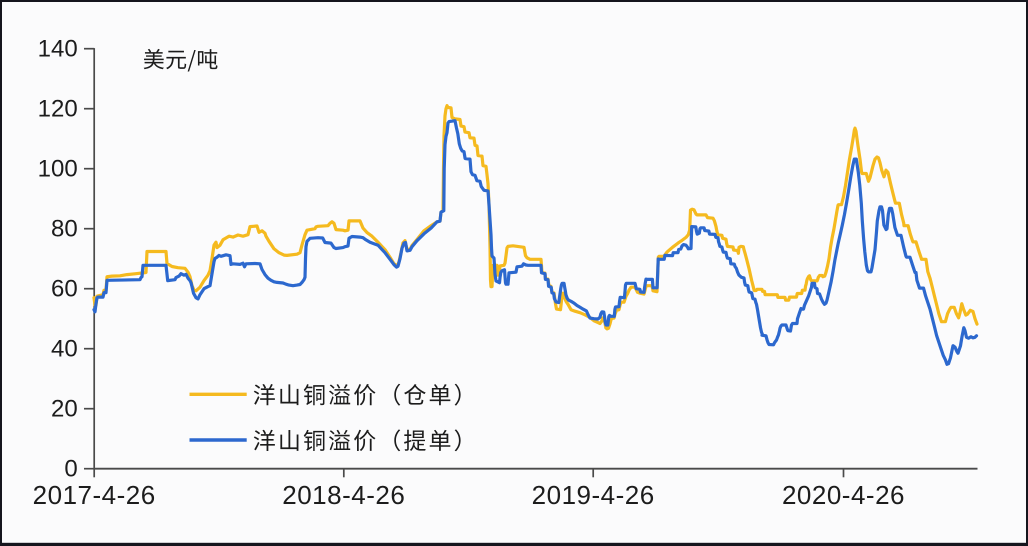  What do you see at coordinates (593, 495) in the screenshot?
I see `svg-text: 2019-4-26` at bounding box center [593, 495].